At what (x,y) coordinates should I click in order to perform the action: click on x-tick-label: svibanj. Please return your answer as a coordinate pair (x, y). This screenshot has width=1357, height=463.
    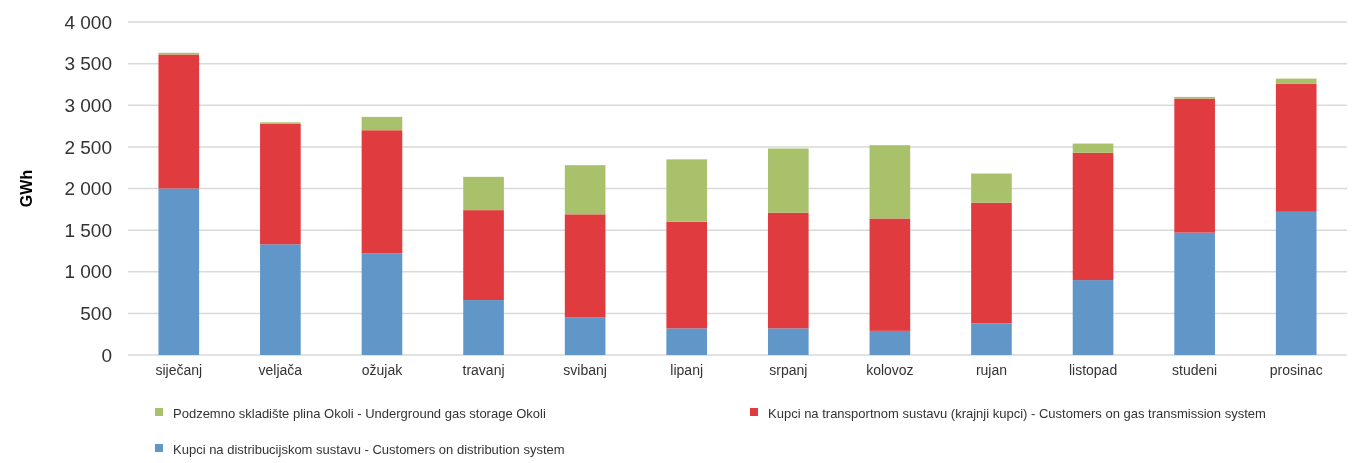
    Looking at the image, I should click on (585, 370).